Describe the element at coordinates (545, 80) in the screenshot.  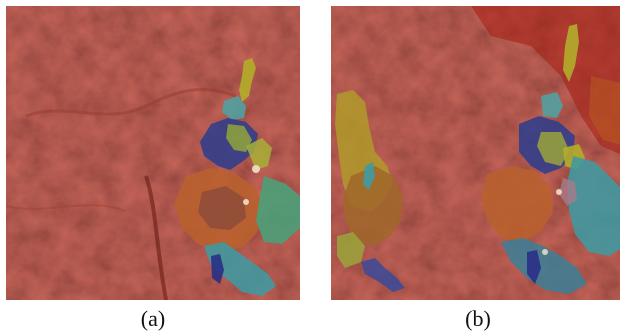
I see `segment-red` at that location.